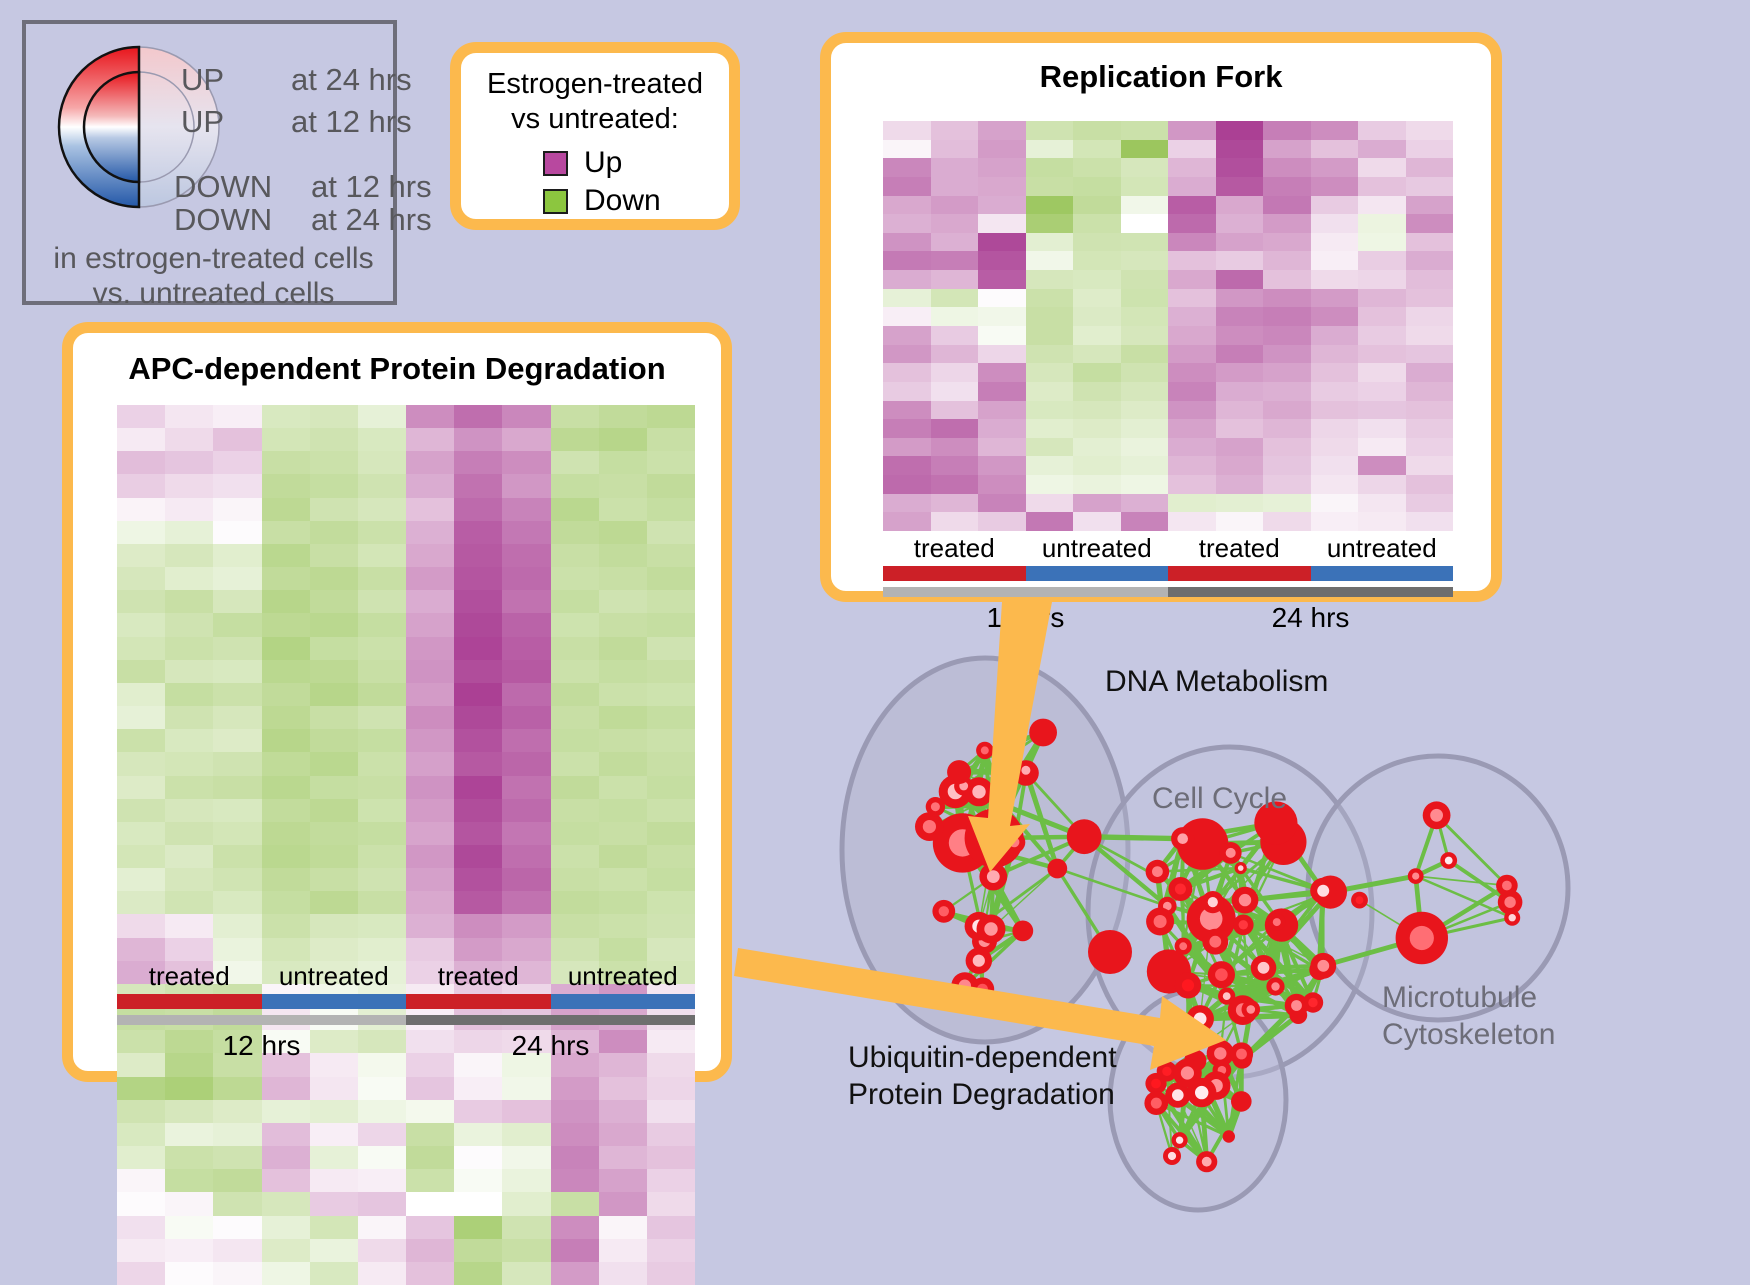  I want to click on condition-bar-segment, so click(623, 1001).